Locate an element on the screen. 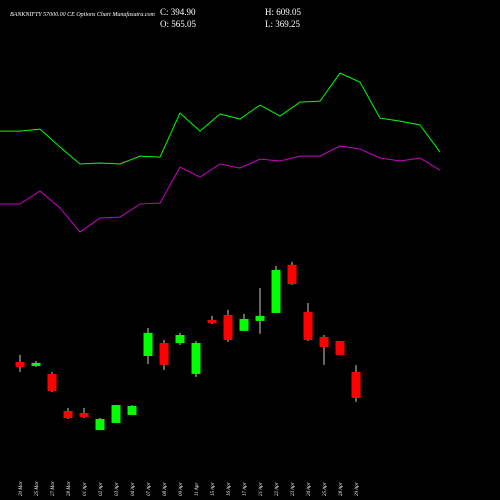 This screenshot has width=500, height=500. close-label: C: 394.90 is located at coordinates (178, 12).